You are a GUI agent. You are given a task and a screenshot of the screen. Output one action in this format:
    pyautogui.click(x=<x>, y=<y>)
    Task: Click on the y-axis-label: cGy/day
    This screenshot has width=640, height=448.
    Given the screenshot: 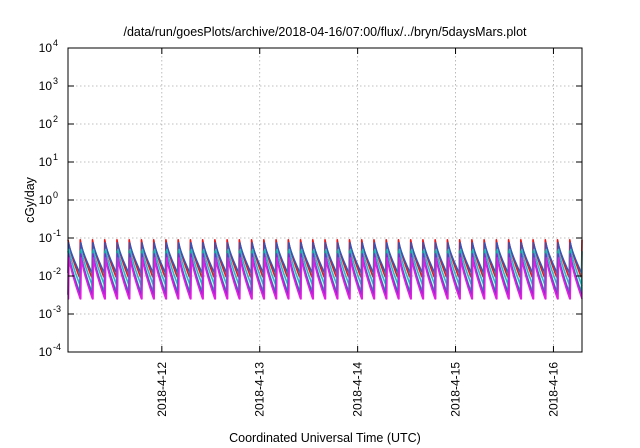 What is the action you would take?
    pyautogui.click(x=30, y=199)
    